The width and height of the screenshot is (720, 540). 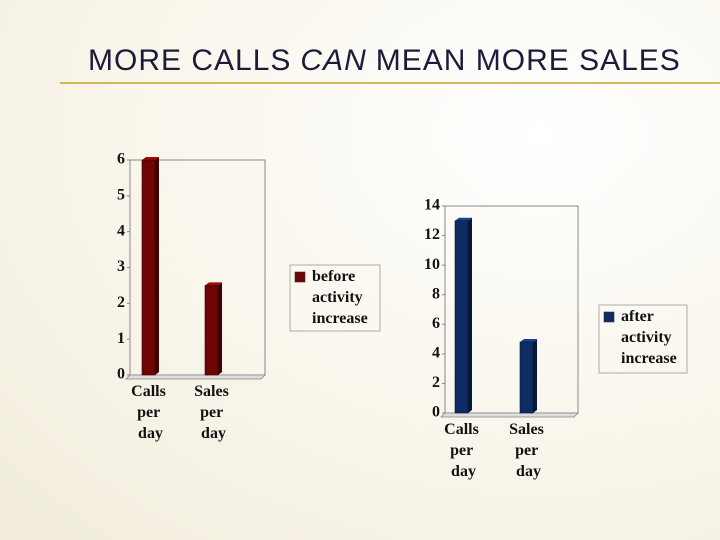 I want to click on title-rule, so click(x=390, y=83).